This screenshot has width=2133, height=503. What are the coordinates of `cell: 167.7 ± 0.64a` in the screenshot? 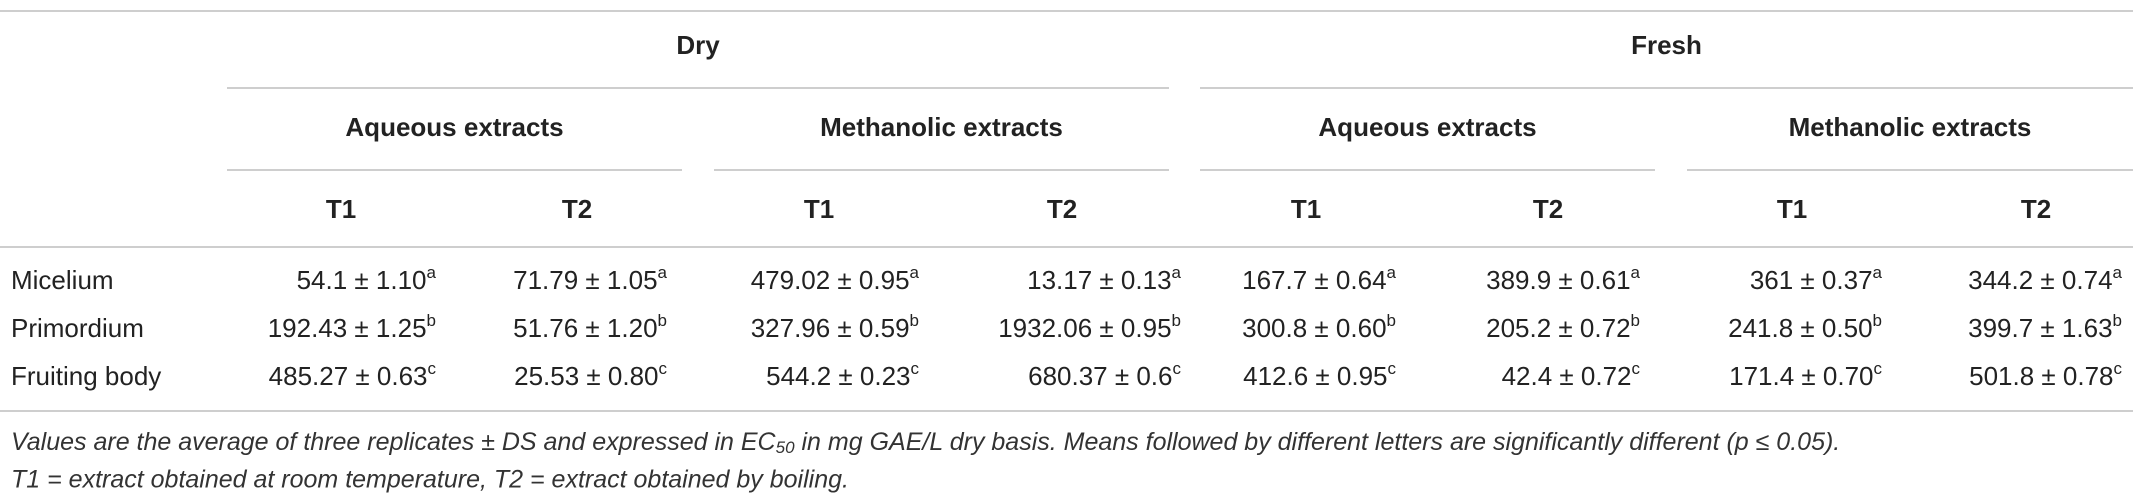 It's located at (1319, 278).